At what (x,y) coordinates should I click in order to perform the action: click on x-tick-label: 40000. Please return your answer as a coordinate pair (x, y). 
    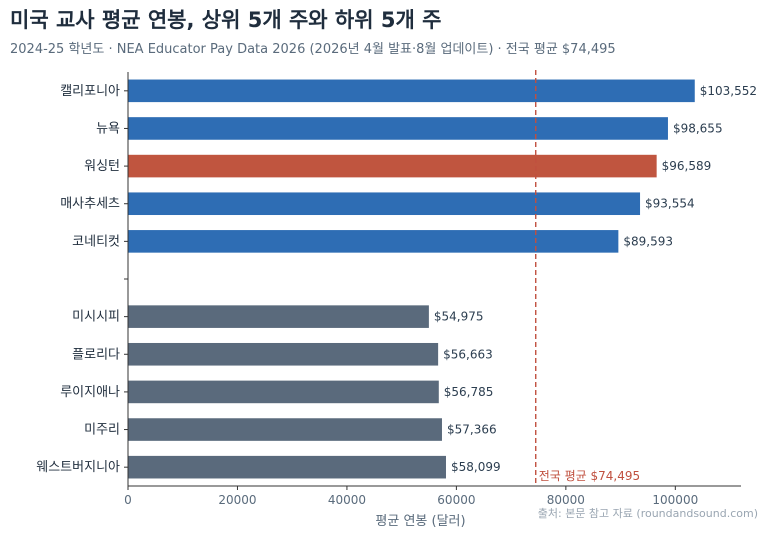
    Looking at the image, I should click on (347, 500).